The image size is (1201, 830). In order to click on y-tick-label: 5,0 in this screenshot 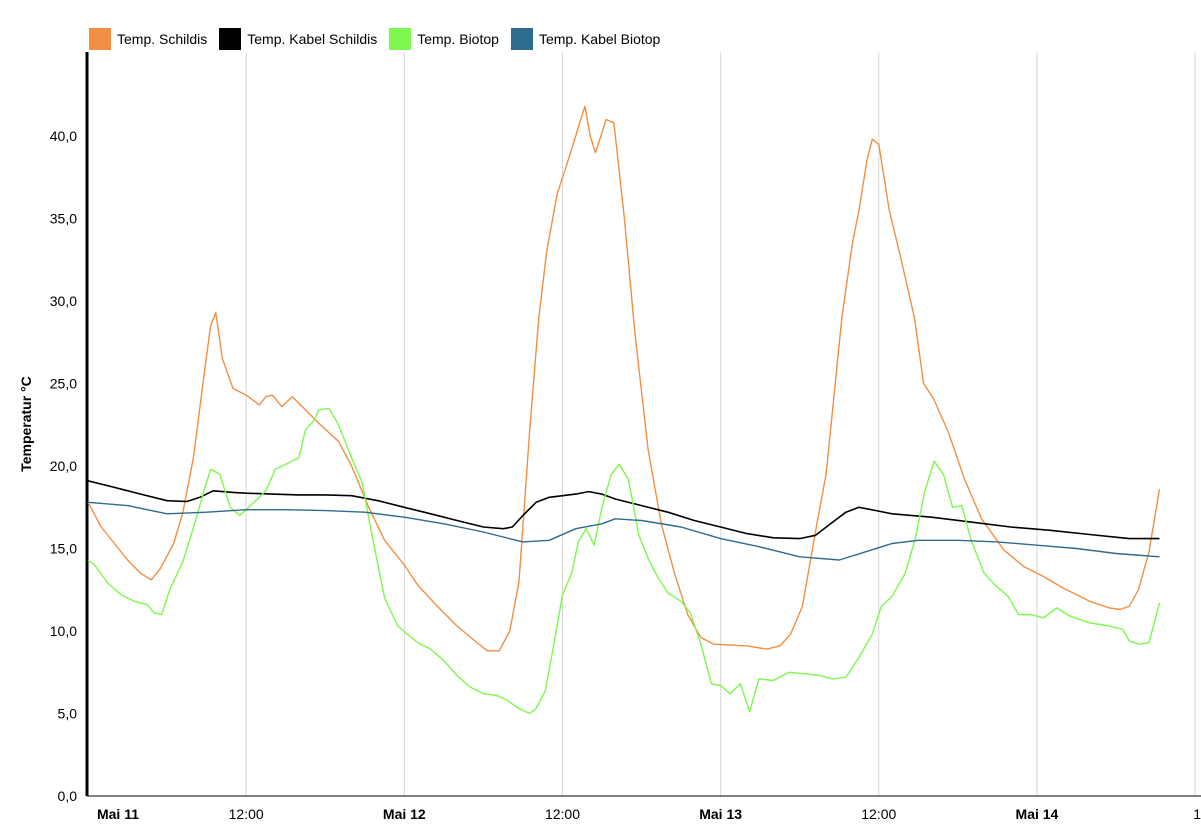, I will do `click(68, 714)`.